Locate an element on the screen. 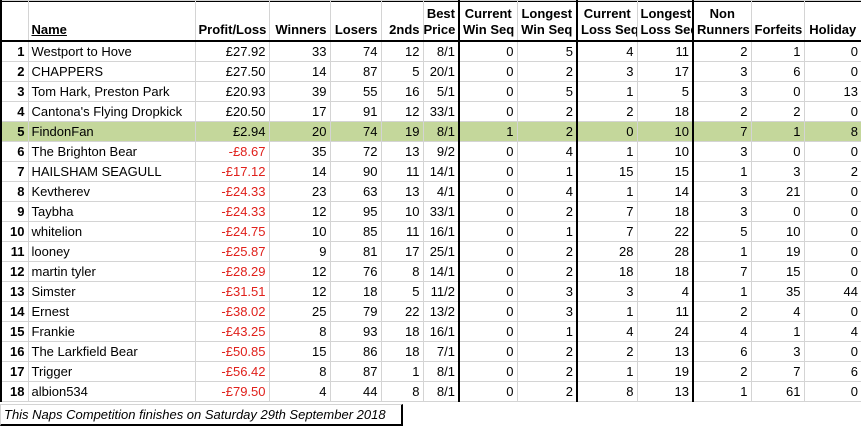 The height and width of the screenshot is (426, 861). position-cell: 1 is located at coordinates (14, 50).